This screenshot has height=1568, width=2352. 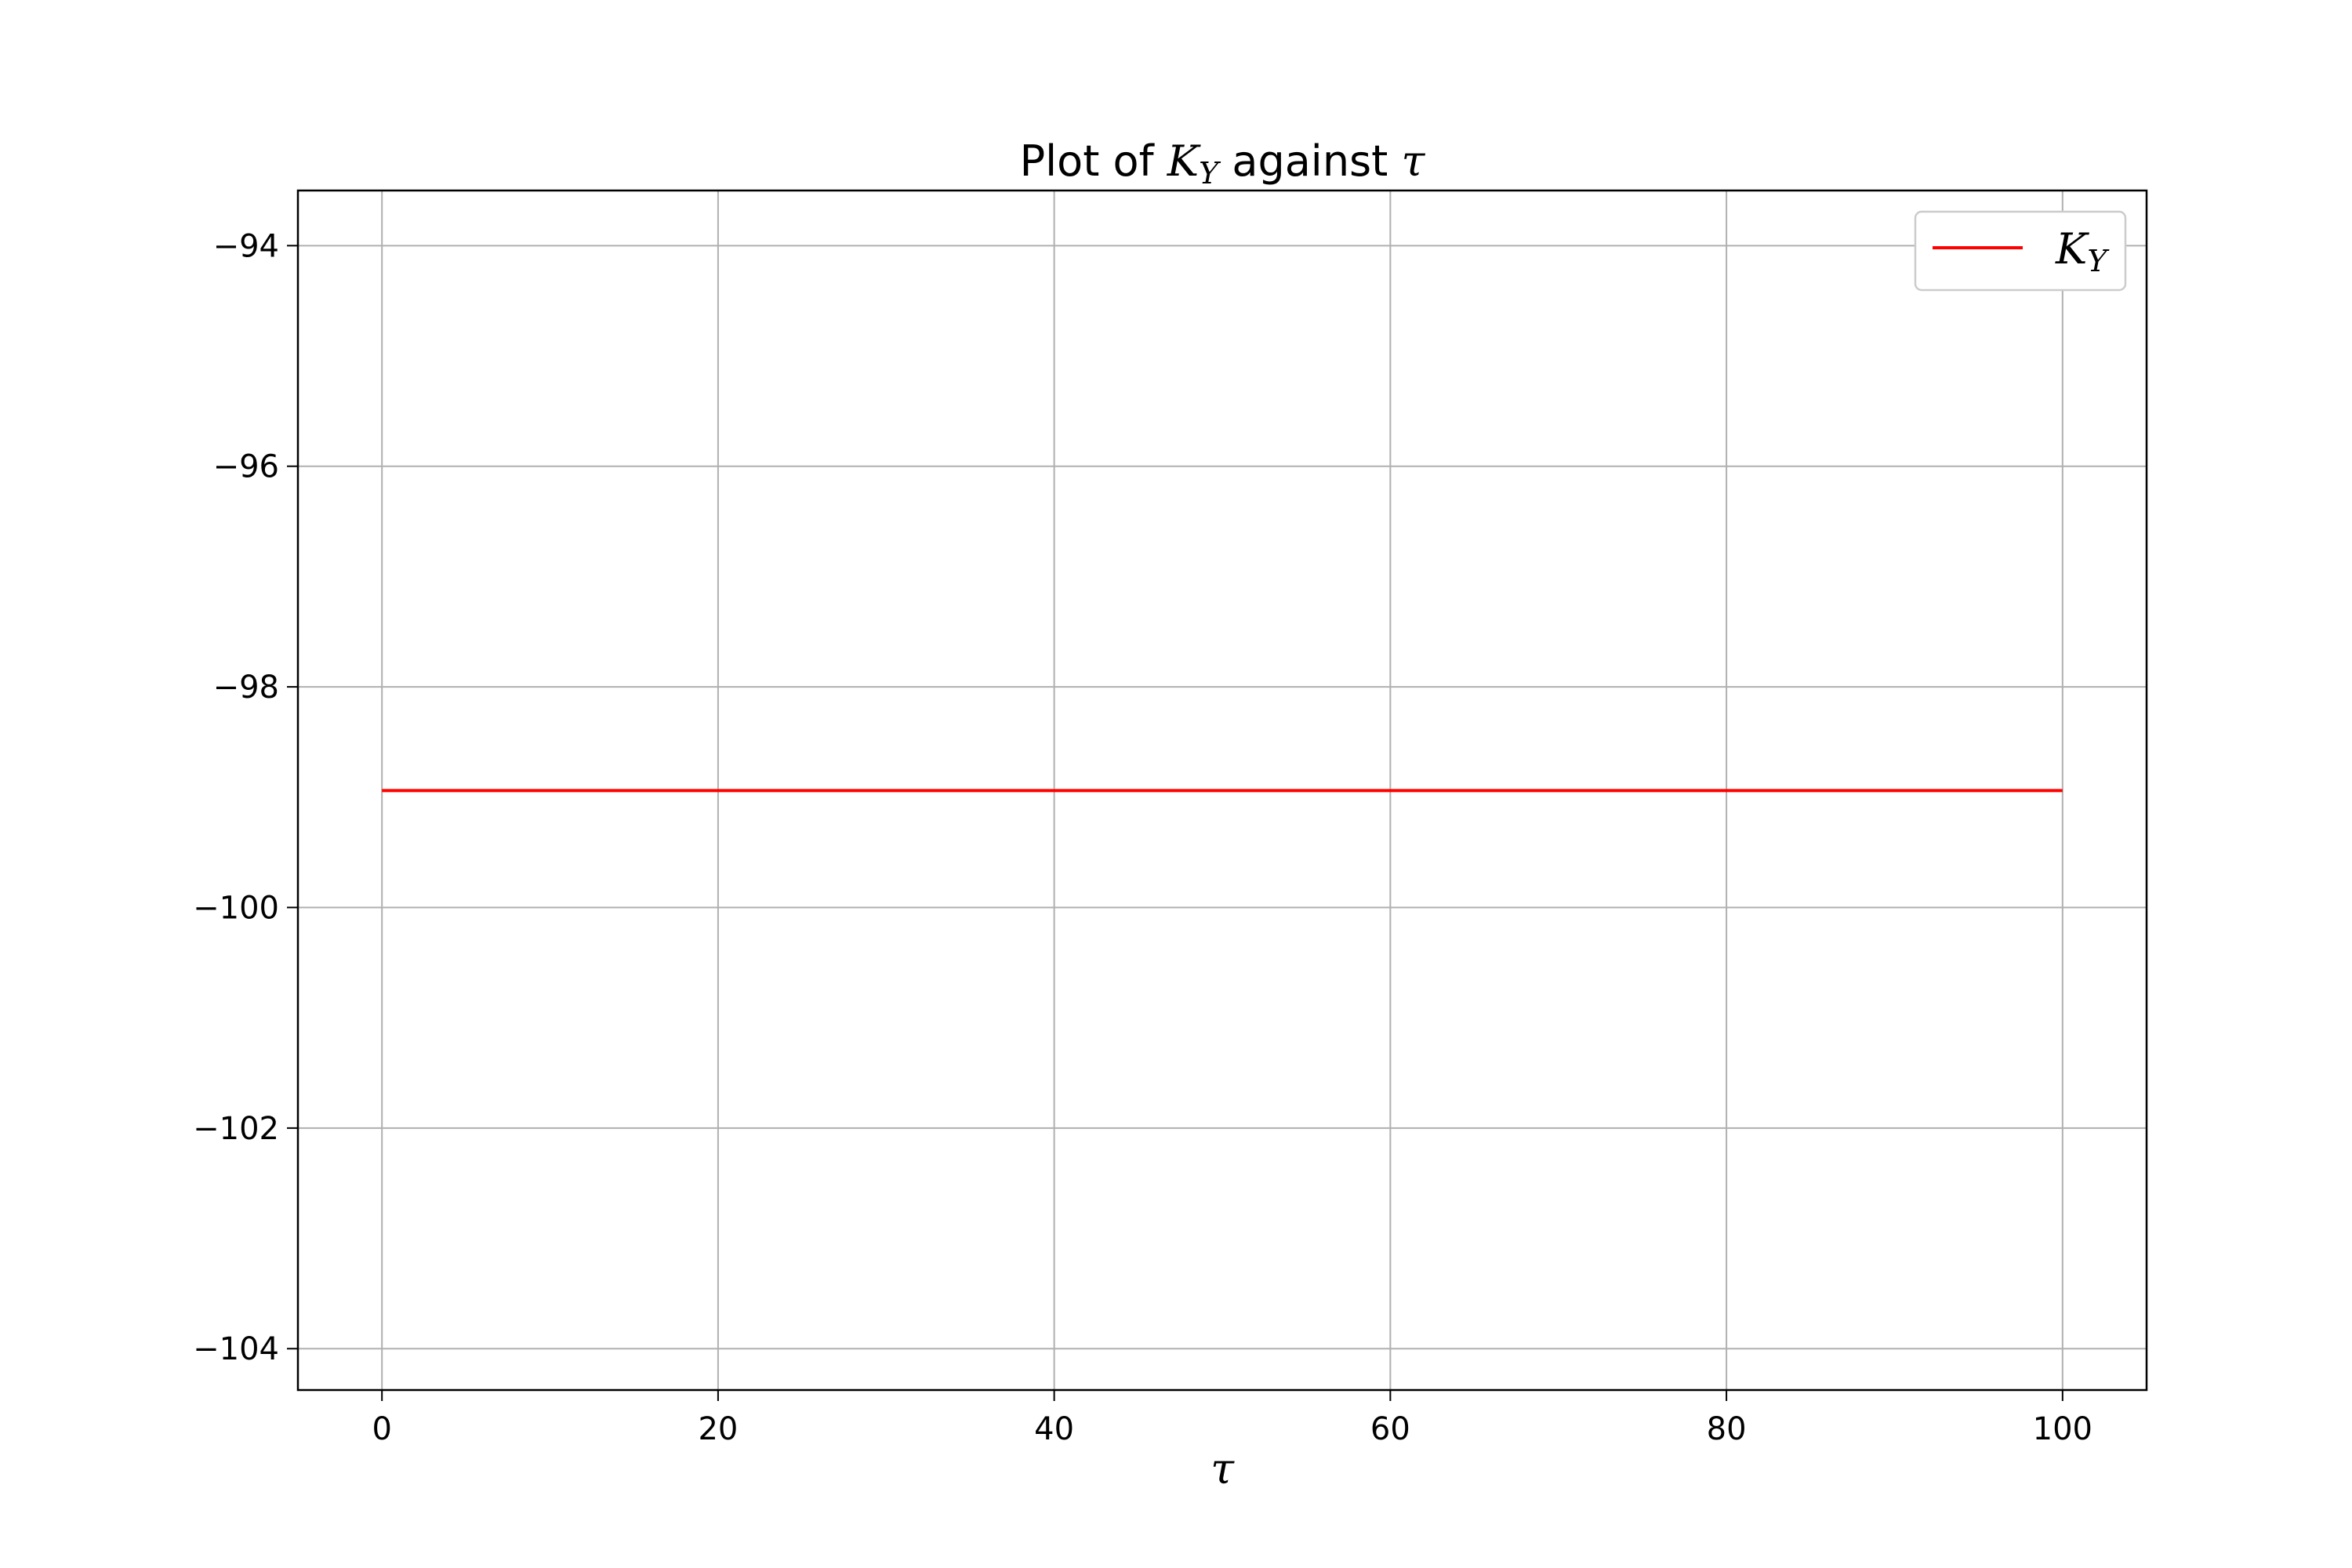 What do you see at coordinates (2072, 249) in the screenshot?
I see `legend-symbol: K` at bounding box center [2072, 249].